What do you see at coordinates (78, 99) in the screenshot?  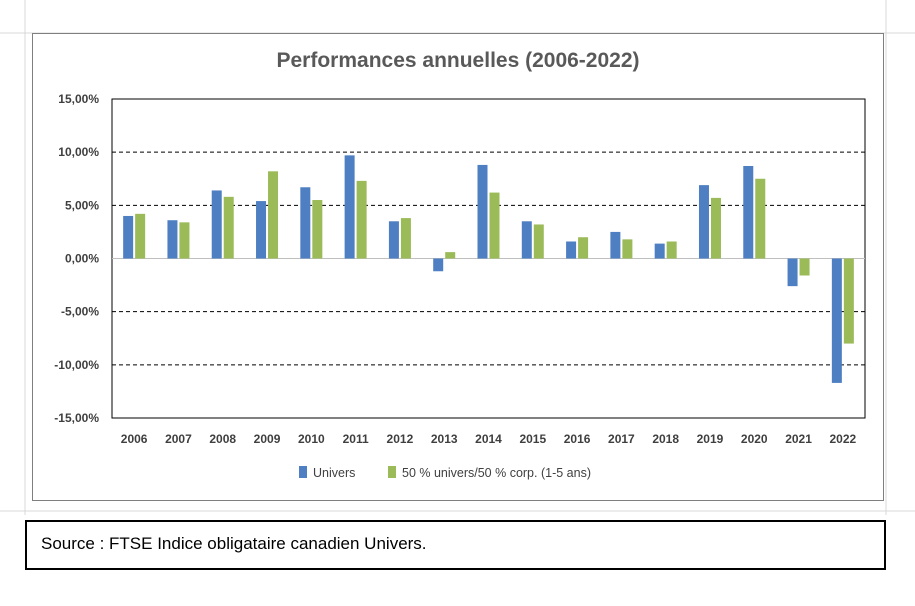 I see `y-tick-label: 15,00%` at bounding box center [78, 99].